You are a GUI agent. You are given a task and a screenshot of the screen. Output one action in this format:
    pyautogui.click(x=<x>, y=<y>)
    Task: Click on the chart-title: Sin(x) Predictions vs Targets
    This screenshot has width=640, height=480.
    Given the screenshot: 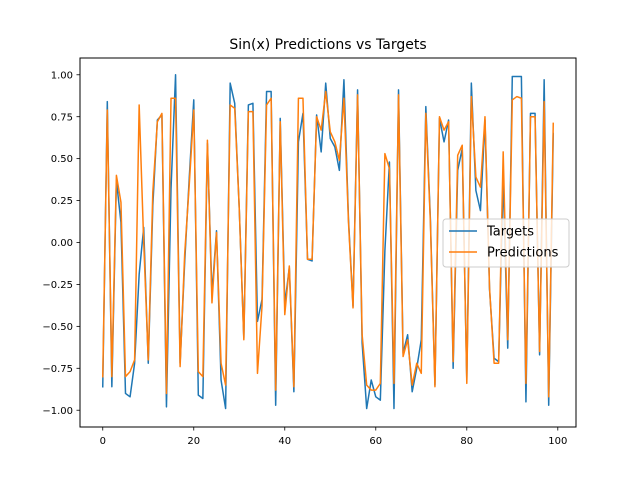 What is the action you would take?
    pyautogui.click(x=327, y=45)
    